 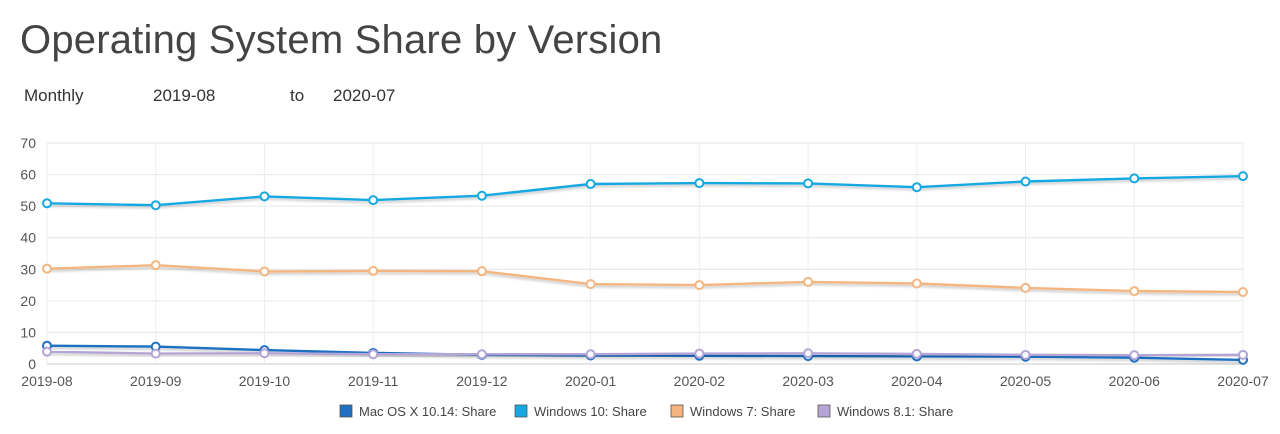 What do you see at coordinates (895, 411) in the screenshot?
I see `legend-label: Windows 8.1: Share` at bounding box center [895, 411].